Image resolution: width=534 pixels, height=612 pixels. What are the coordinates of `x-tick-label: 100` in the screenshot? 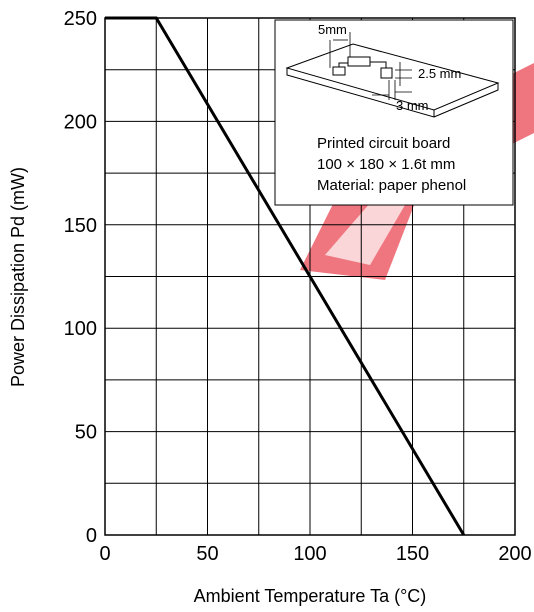 It's located at (309, 554).